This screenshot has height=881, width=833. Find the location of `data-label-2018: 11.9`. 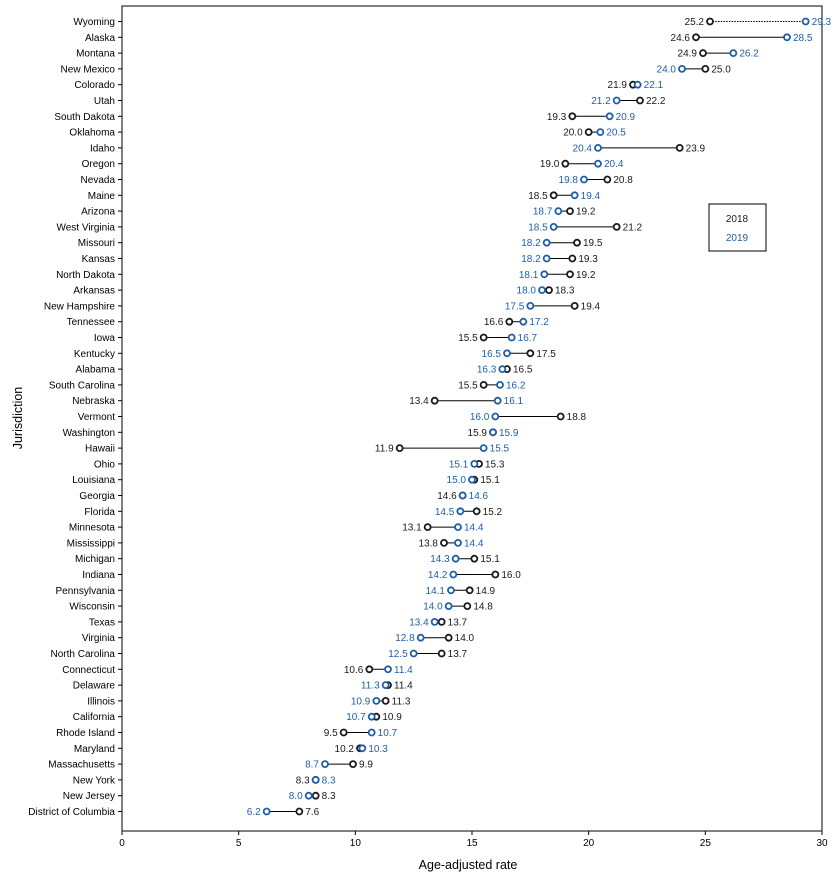

data-label-2018: 11.9 is located at coordinates (384, 449).